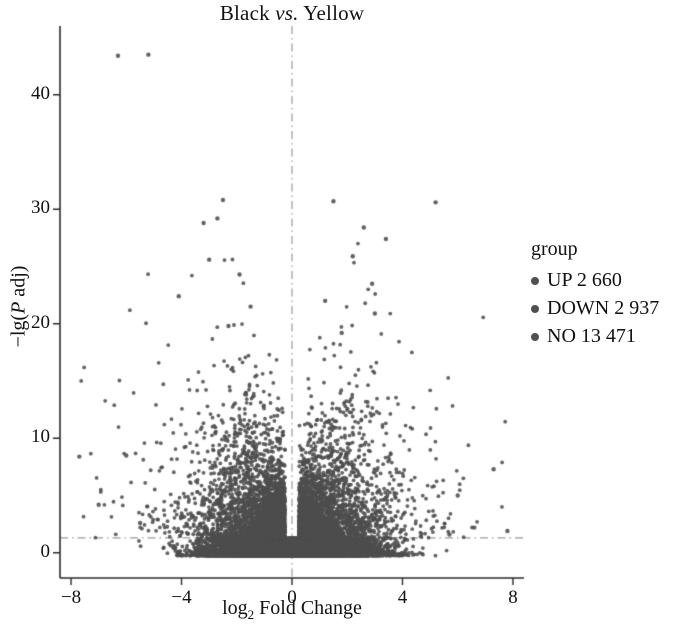 This screenshot has height=633, width=700. I want to click on x-tick-label: −8, so click(71, 597).